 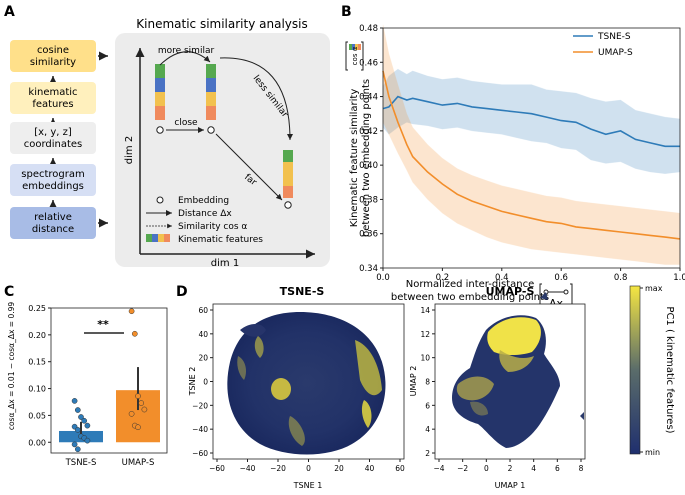 I want to click on x-tick-label: 1.0, so click(x=679, y=278).